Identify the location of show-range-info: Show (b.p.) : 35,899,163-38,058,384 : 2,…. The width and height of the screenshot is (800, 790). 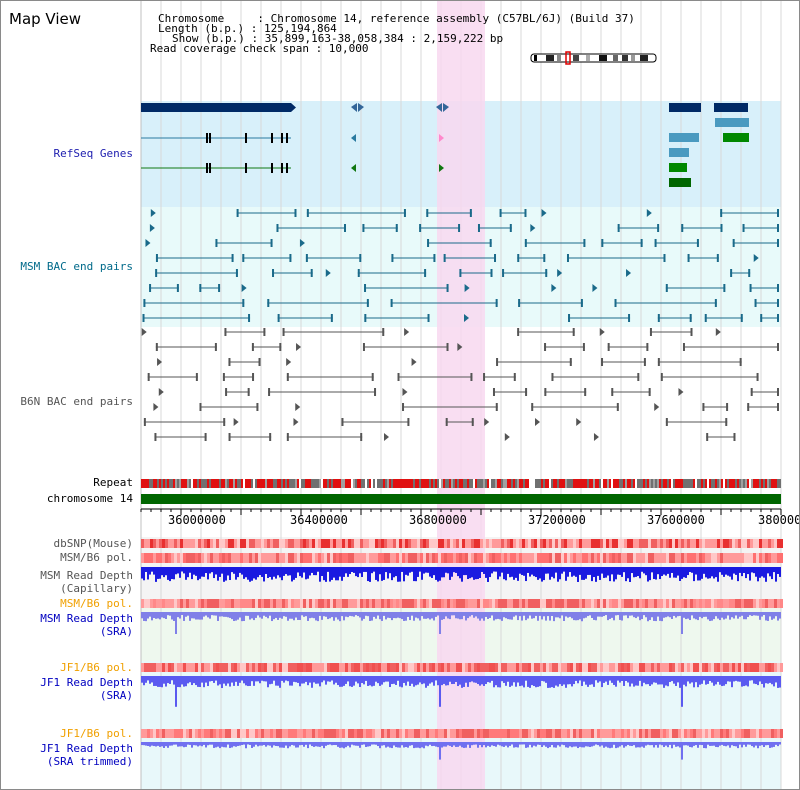
(338, 38).